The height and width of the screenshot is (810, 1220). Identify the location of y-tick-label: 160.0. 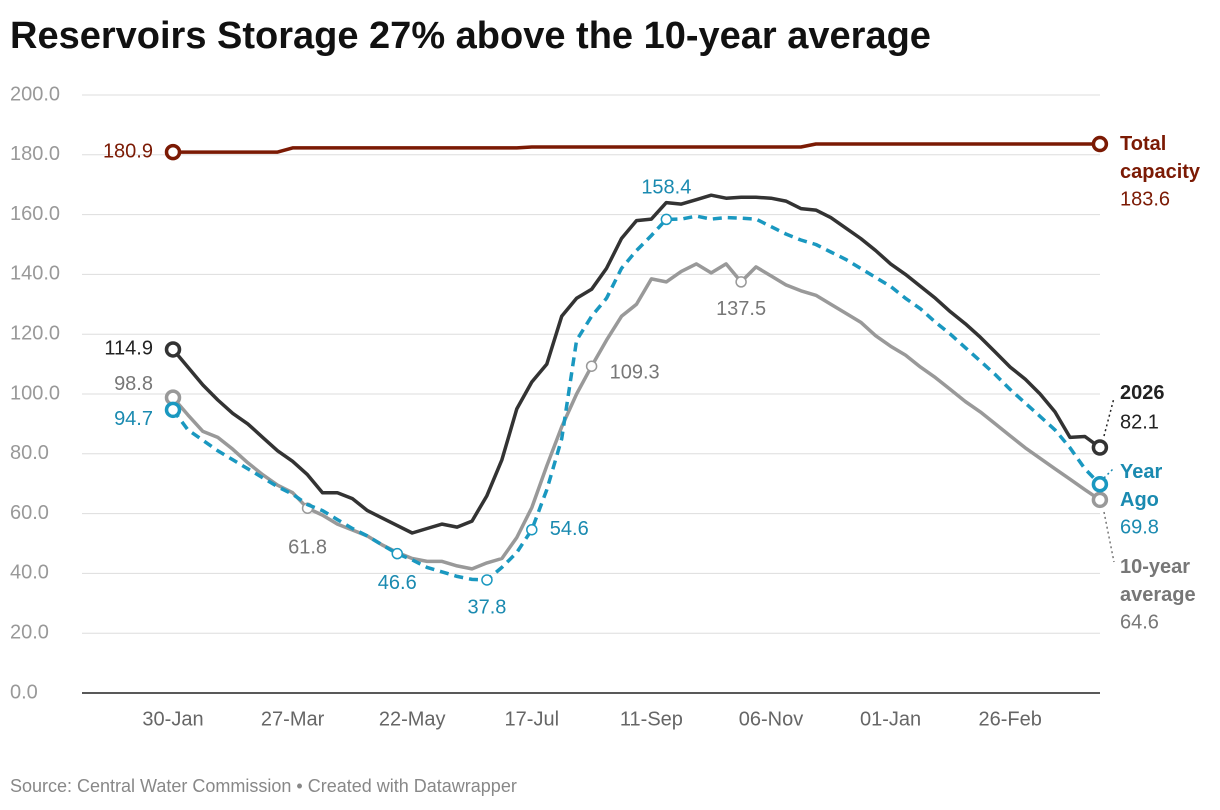
(35, 214).